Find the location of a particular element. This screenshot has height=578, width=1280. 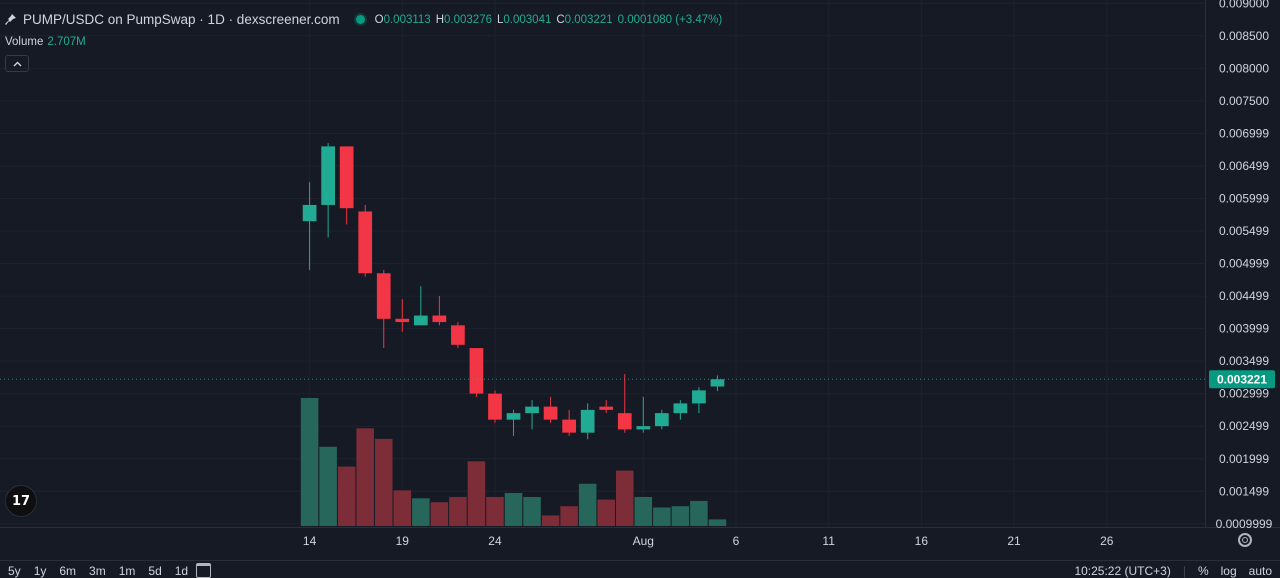

close-value: 0.003221 is located at coordinates (588, 19).